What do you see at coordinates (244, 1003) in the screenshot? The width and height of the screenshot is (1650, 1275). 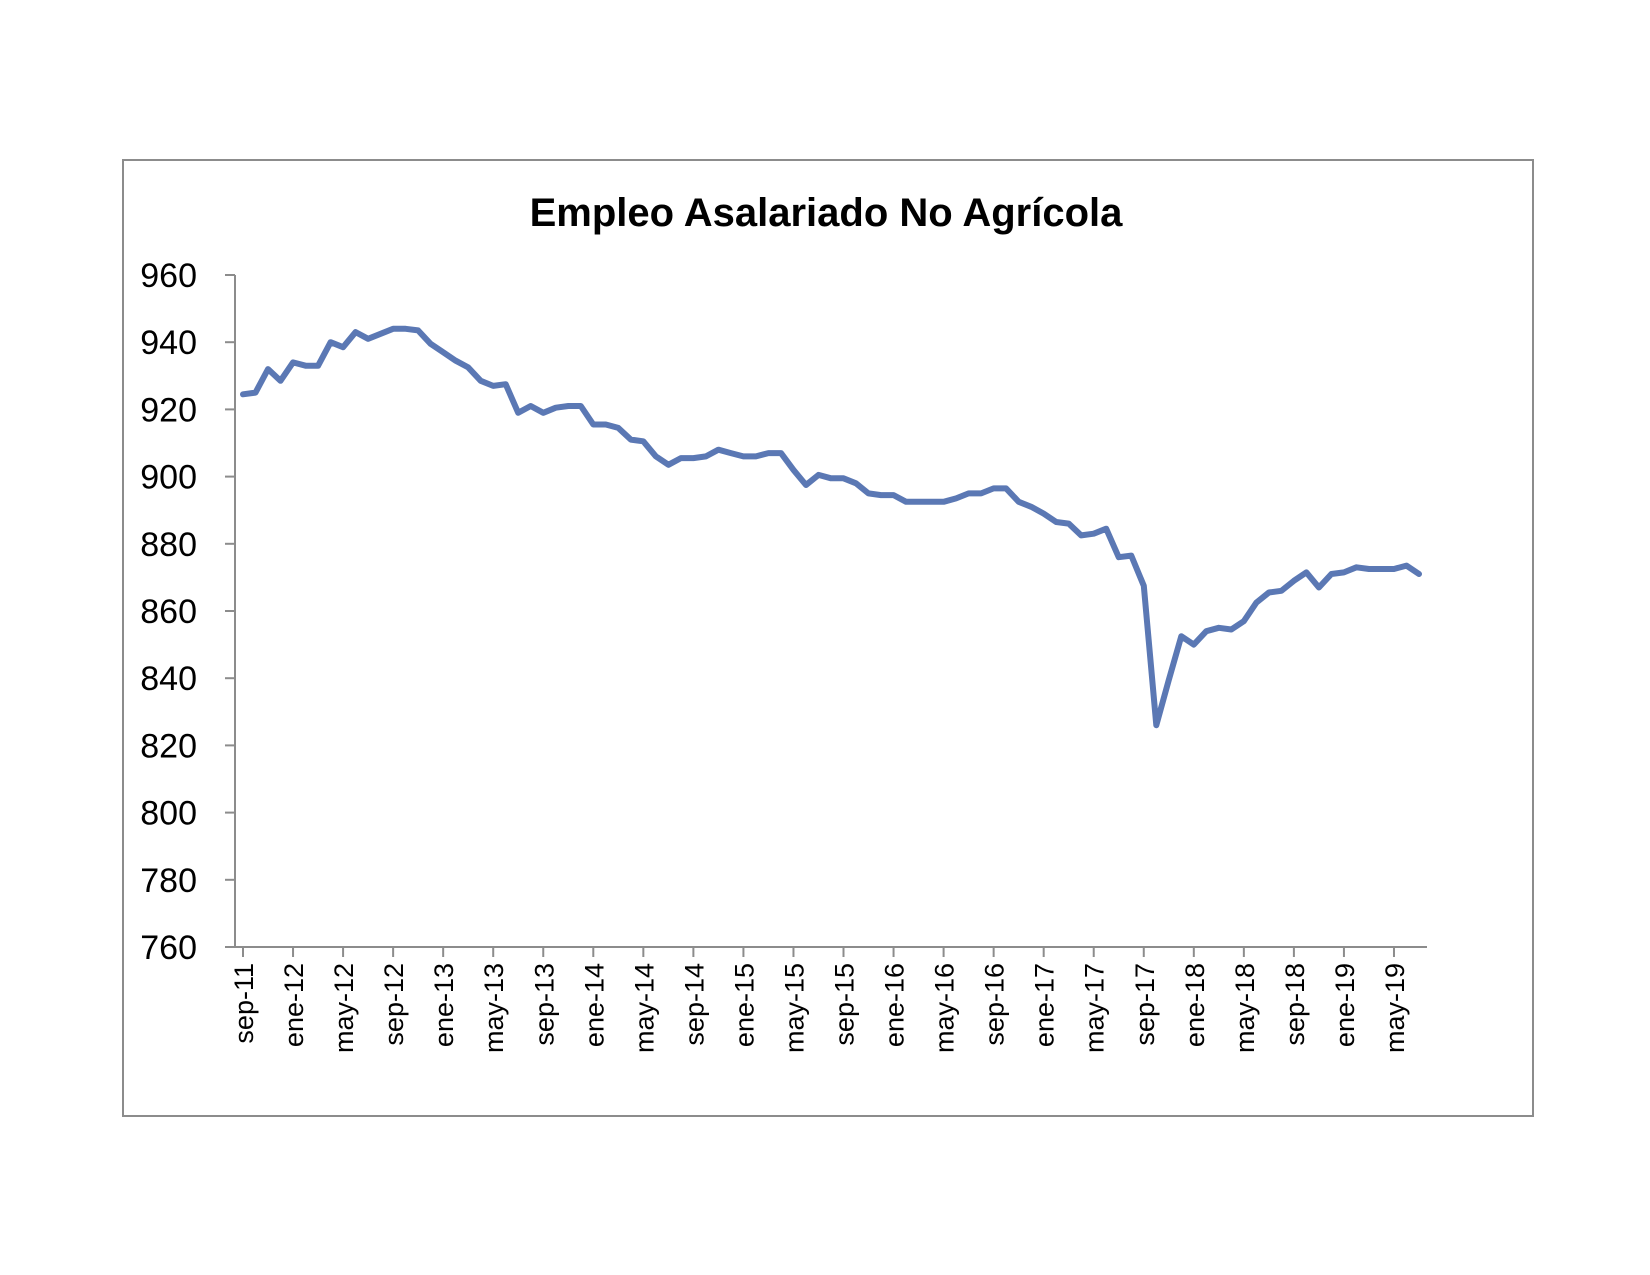 I see `x-tick-label: sep-11` at bounding box center [244, 1003].